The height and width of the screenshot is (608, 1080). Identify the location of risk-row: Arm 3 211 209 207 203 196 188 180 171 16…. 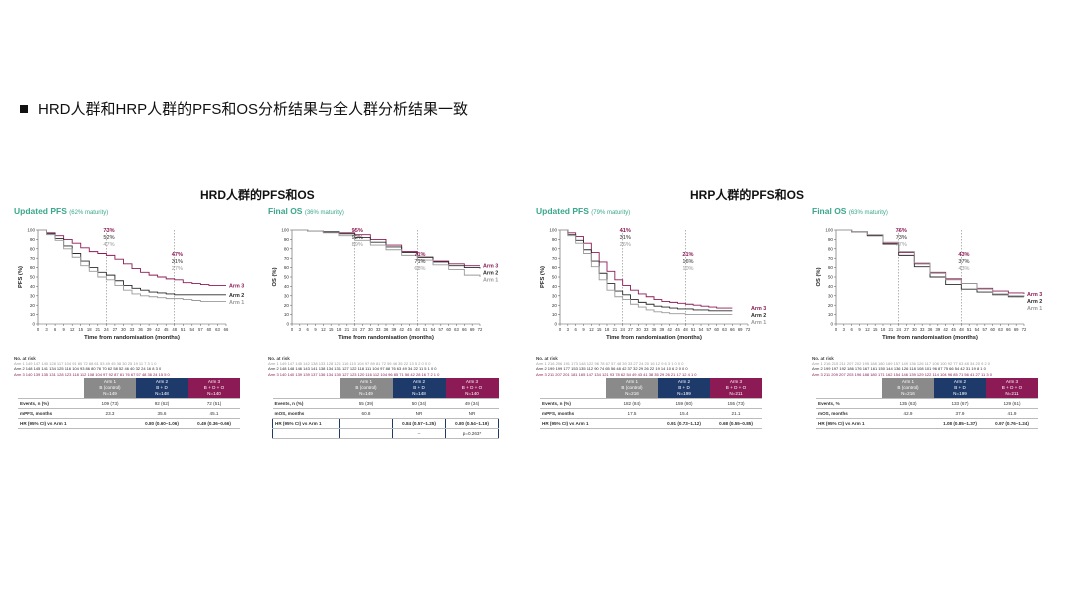
(902, 374).